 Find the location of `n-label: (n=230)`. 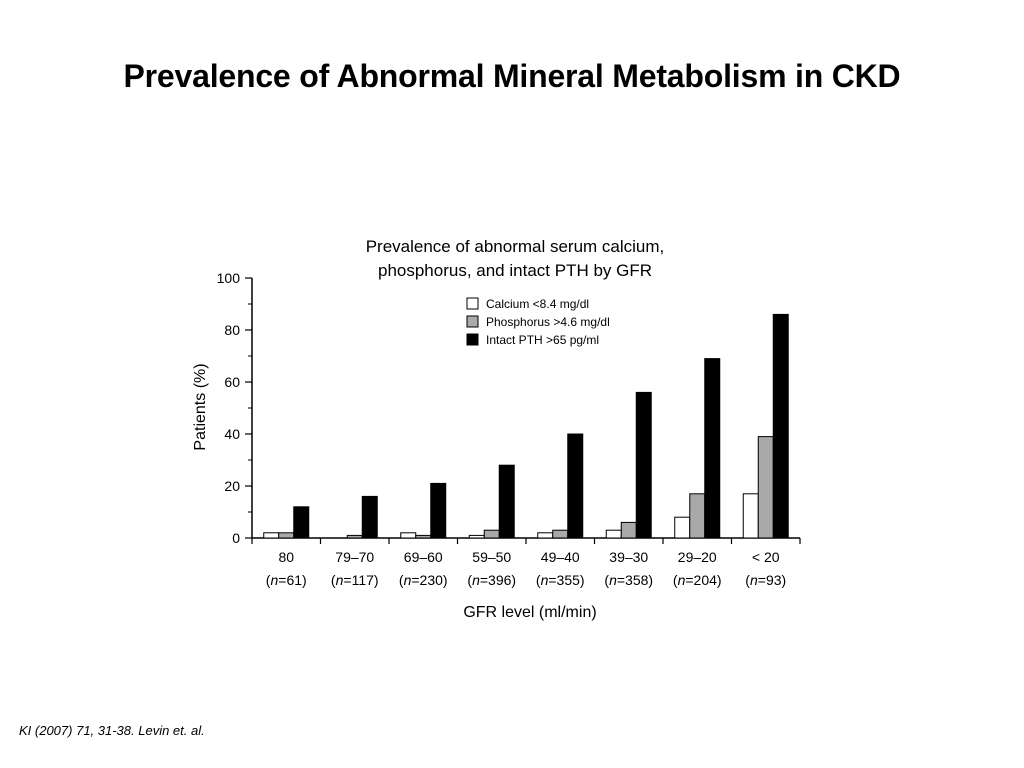

n-label: (n=230) is located at coordinates (423, 580).